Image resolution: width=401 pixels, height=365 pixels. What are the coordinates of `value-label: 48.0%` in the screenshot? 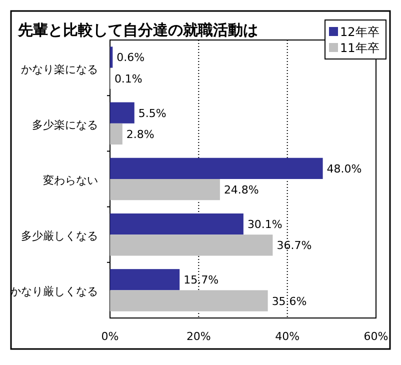 It's located at (344, 169).